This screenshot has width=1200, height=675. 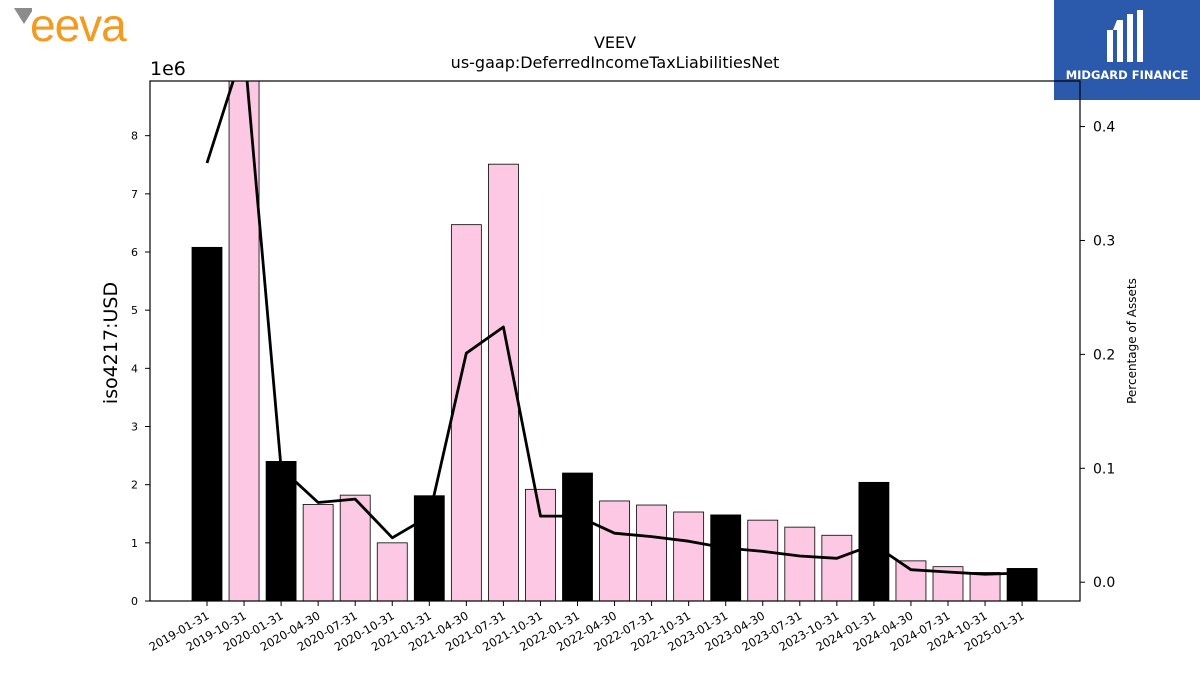 I want to click on y-tick-label: 6, so click(x=134, y=252).